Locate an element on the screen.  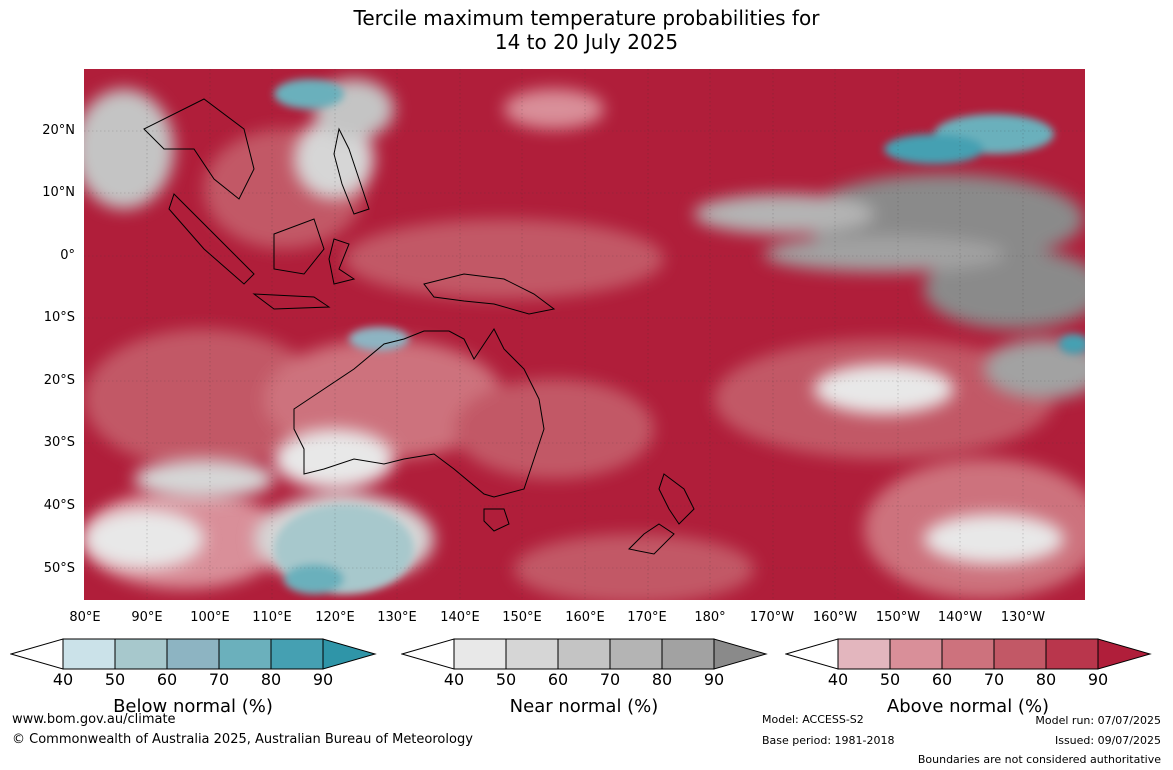
chart-title-line2: 14 to 20 July 2025 is located at coordinates (586, 42).